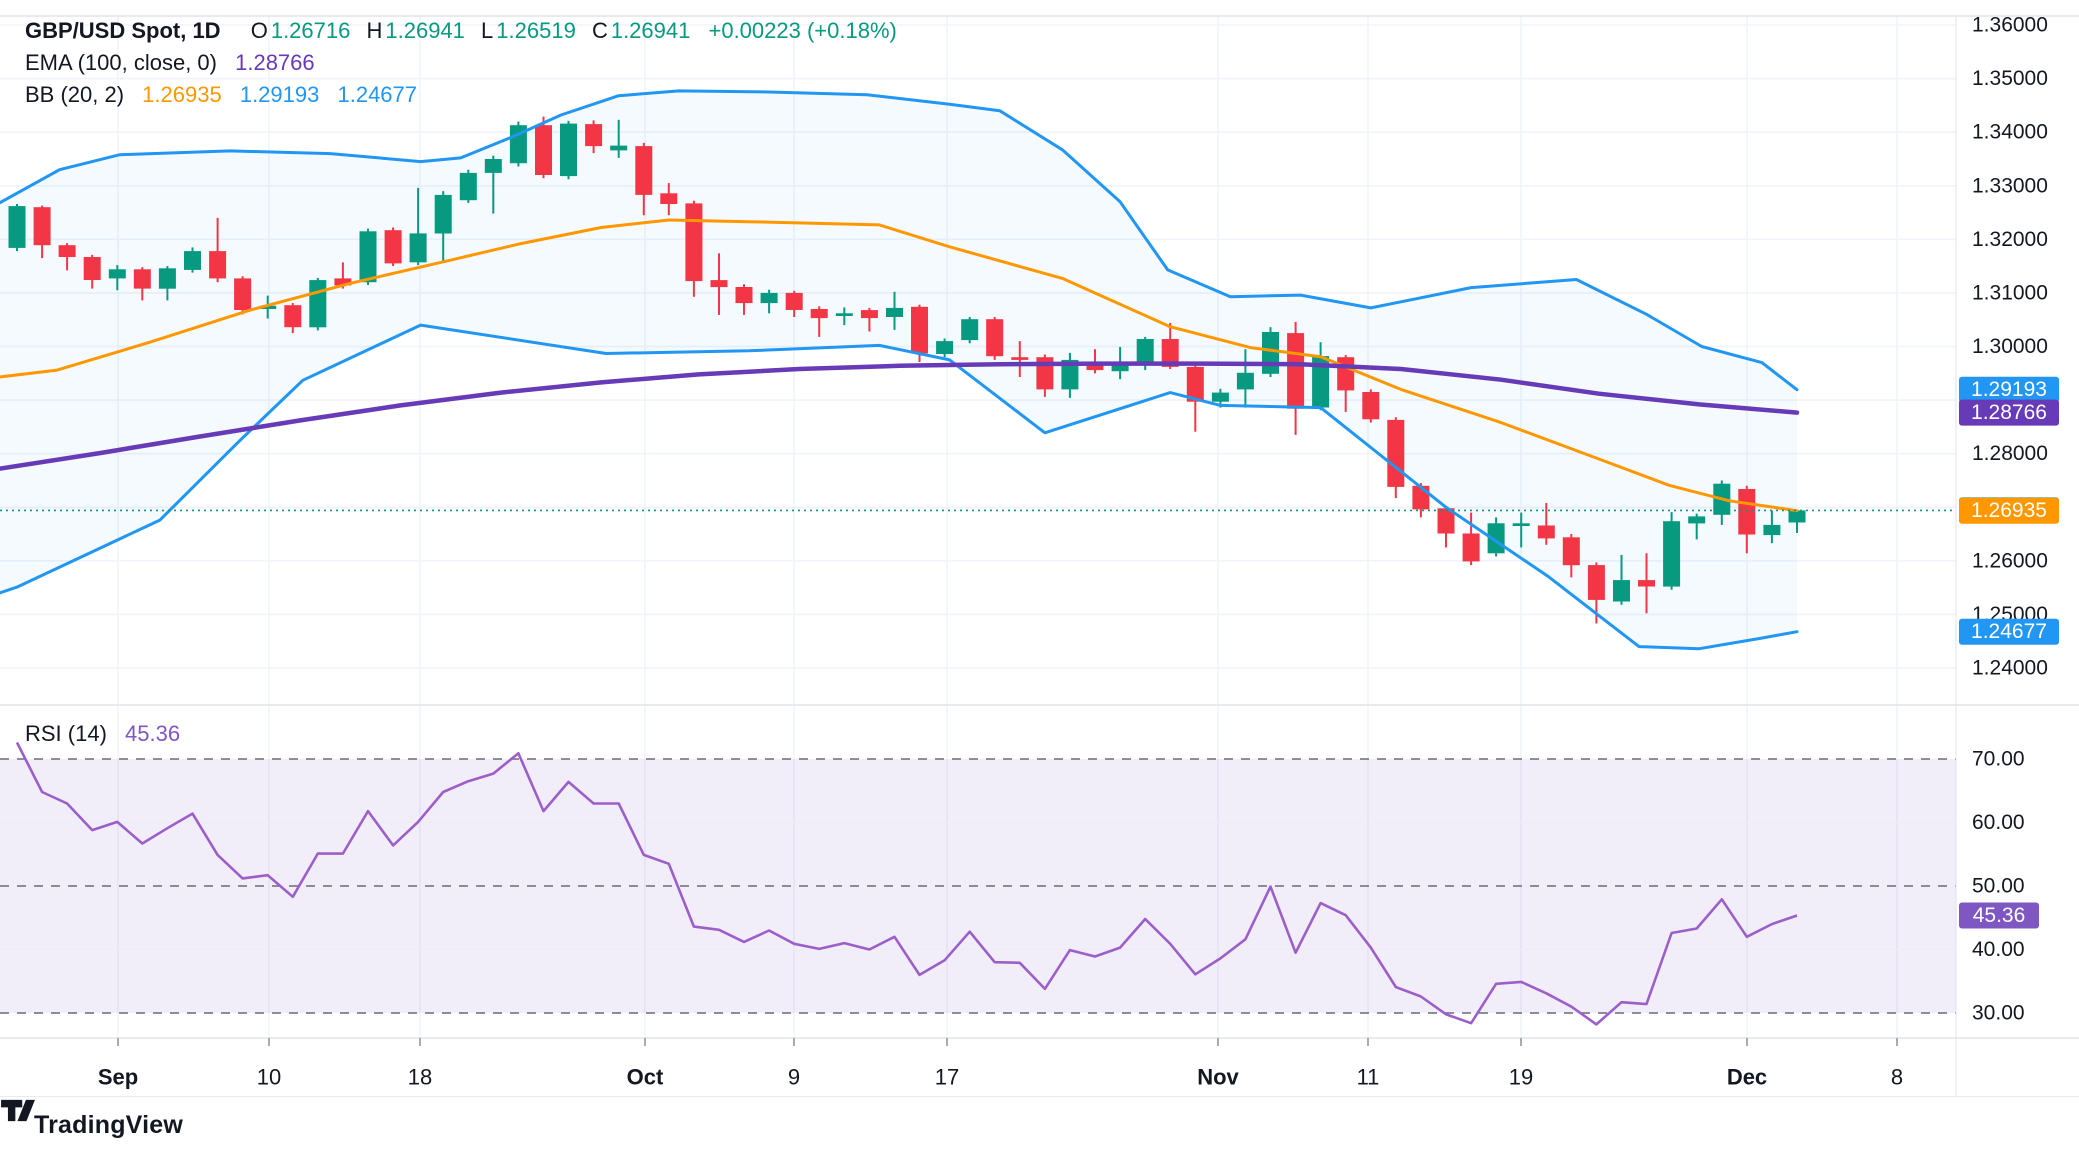 Image resolution: width=2079 pixels, height=1154 pixels. What do you see at coordinates (794, 1077) in the screenshot?
I see `time-axis-label: 9` at bounding box center [794, 1077].